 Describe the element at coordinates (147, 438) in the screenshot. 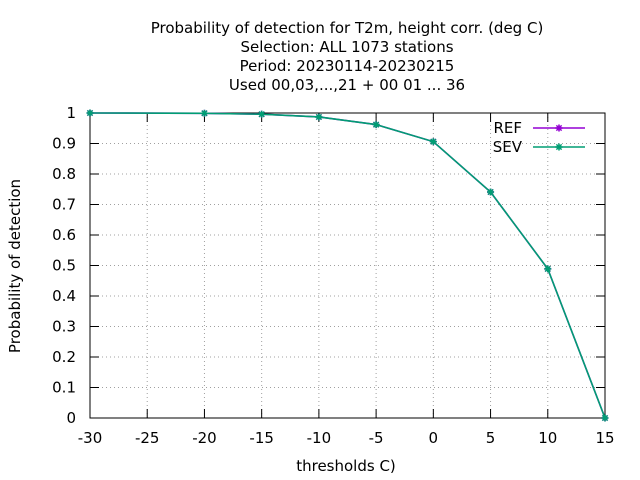

I see `x-tick-label: -25` at that location.